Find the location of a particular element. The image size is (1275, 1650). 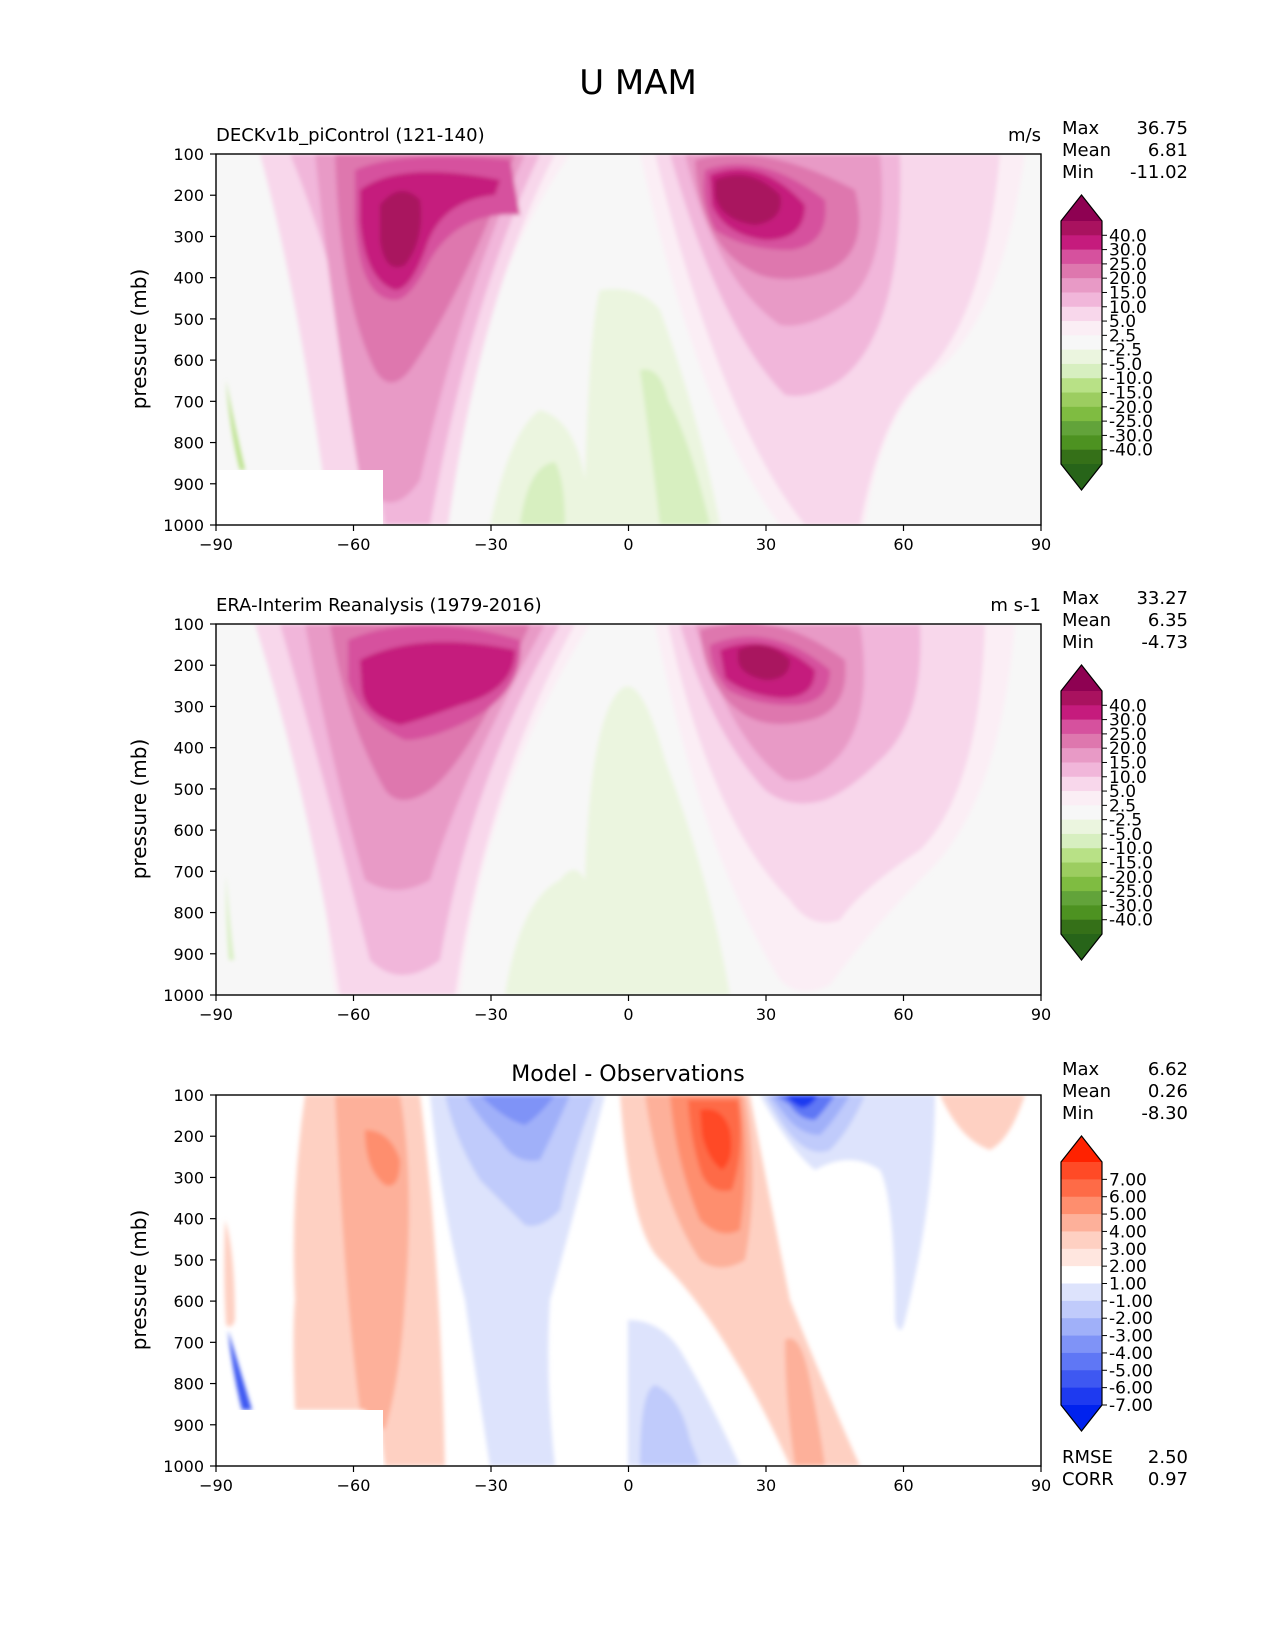

panel-units: m/s is located at coordinates (1024, 135).